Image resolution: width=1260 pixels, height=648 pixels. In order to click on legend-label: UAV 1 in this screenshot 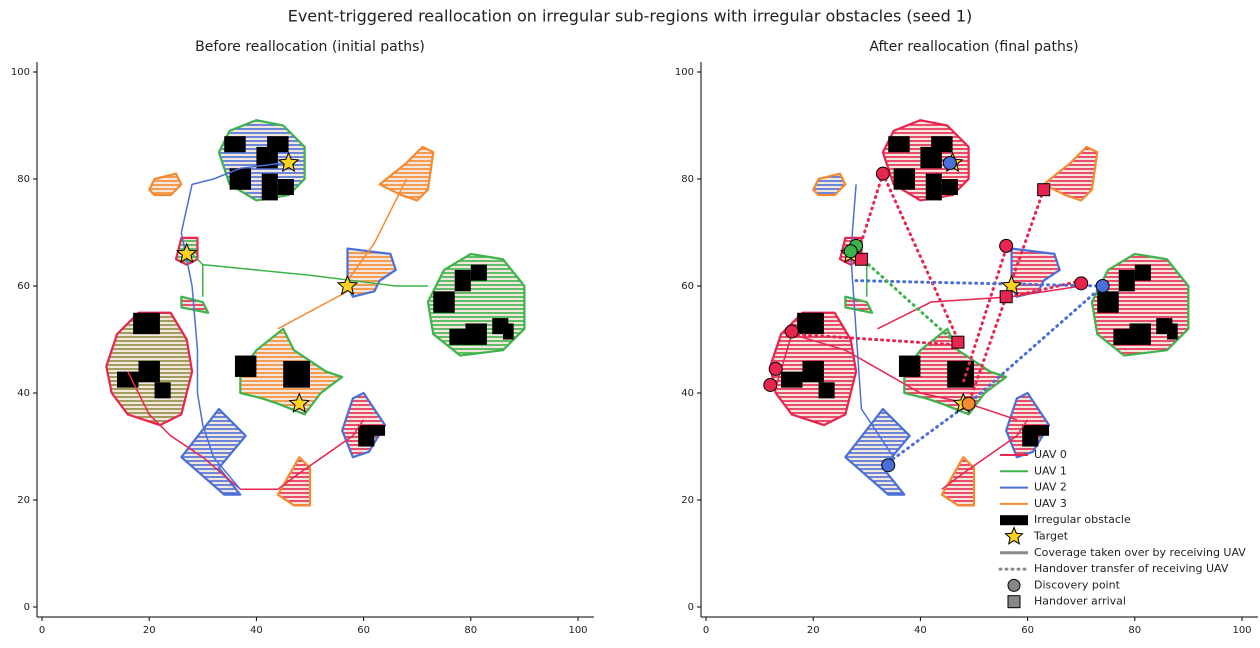, I will do `click(1050, 470)`.